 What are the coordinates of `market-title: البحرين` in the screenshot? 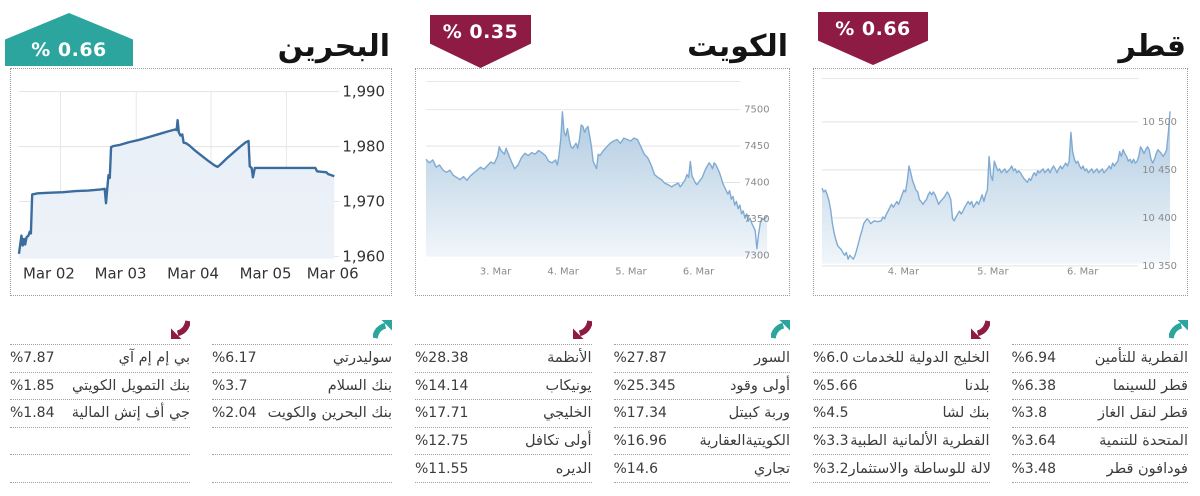 It's located at (333, 46).